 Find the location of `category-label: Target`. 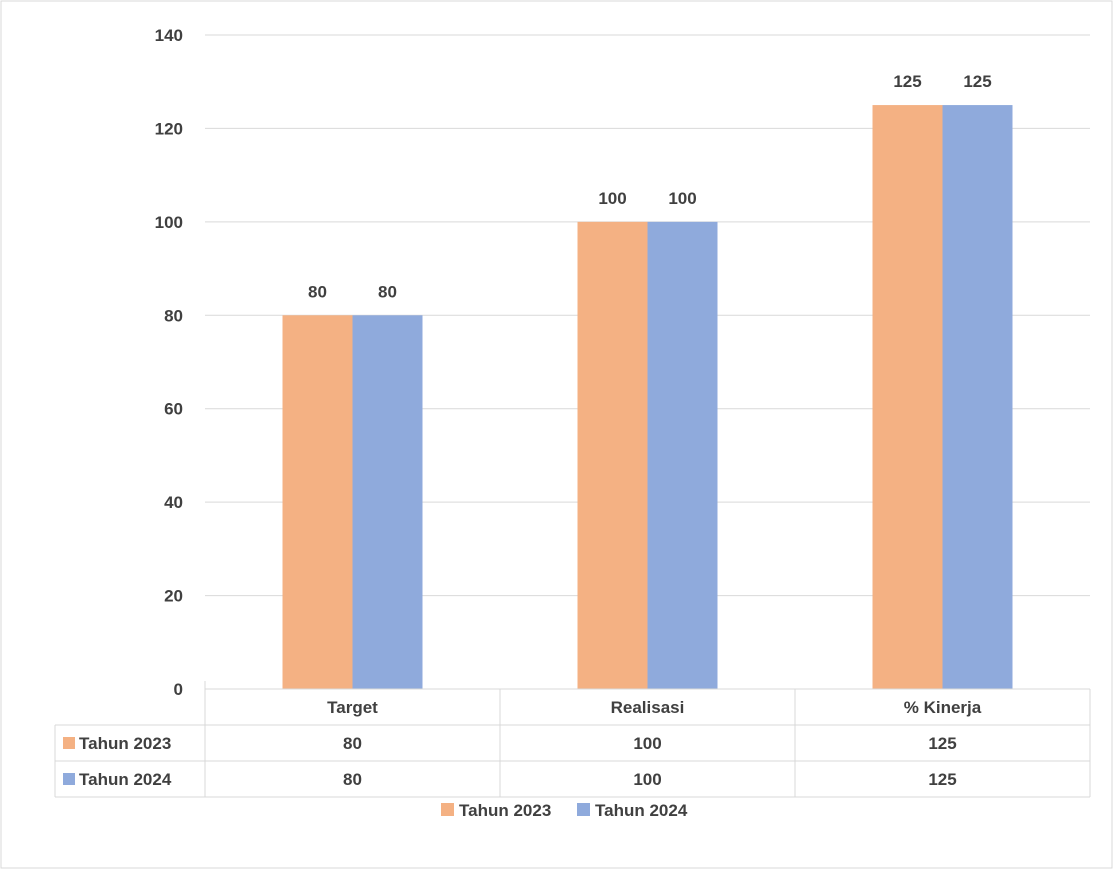

category-label: Target is located at coordinates (352, 707).